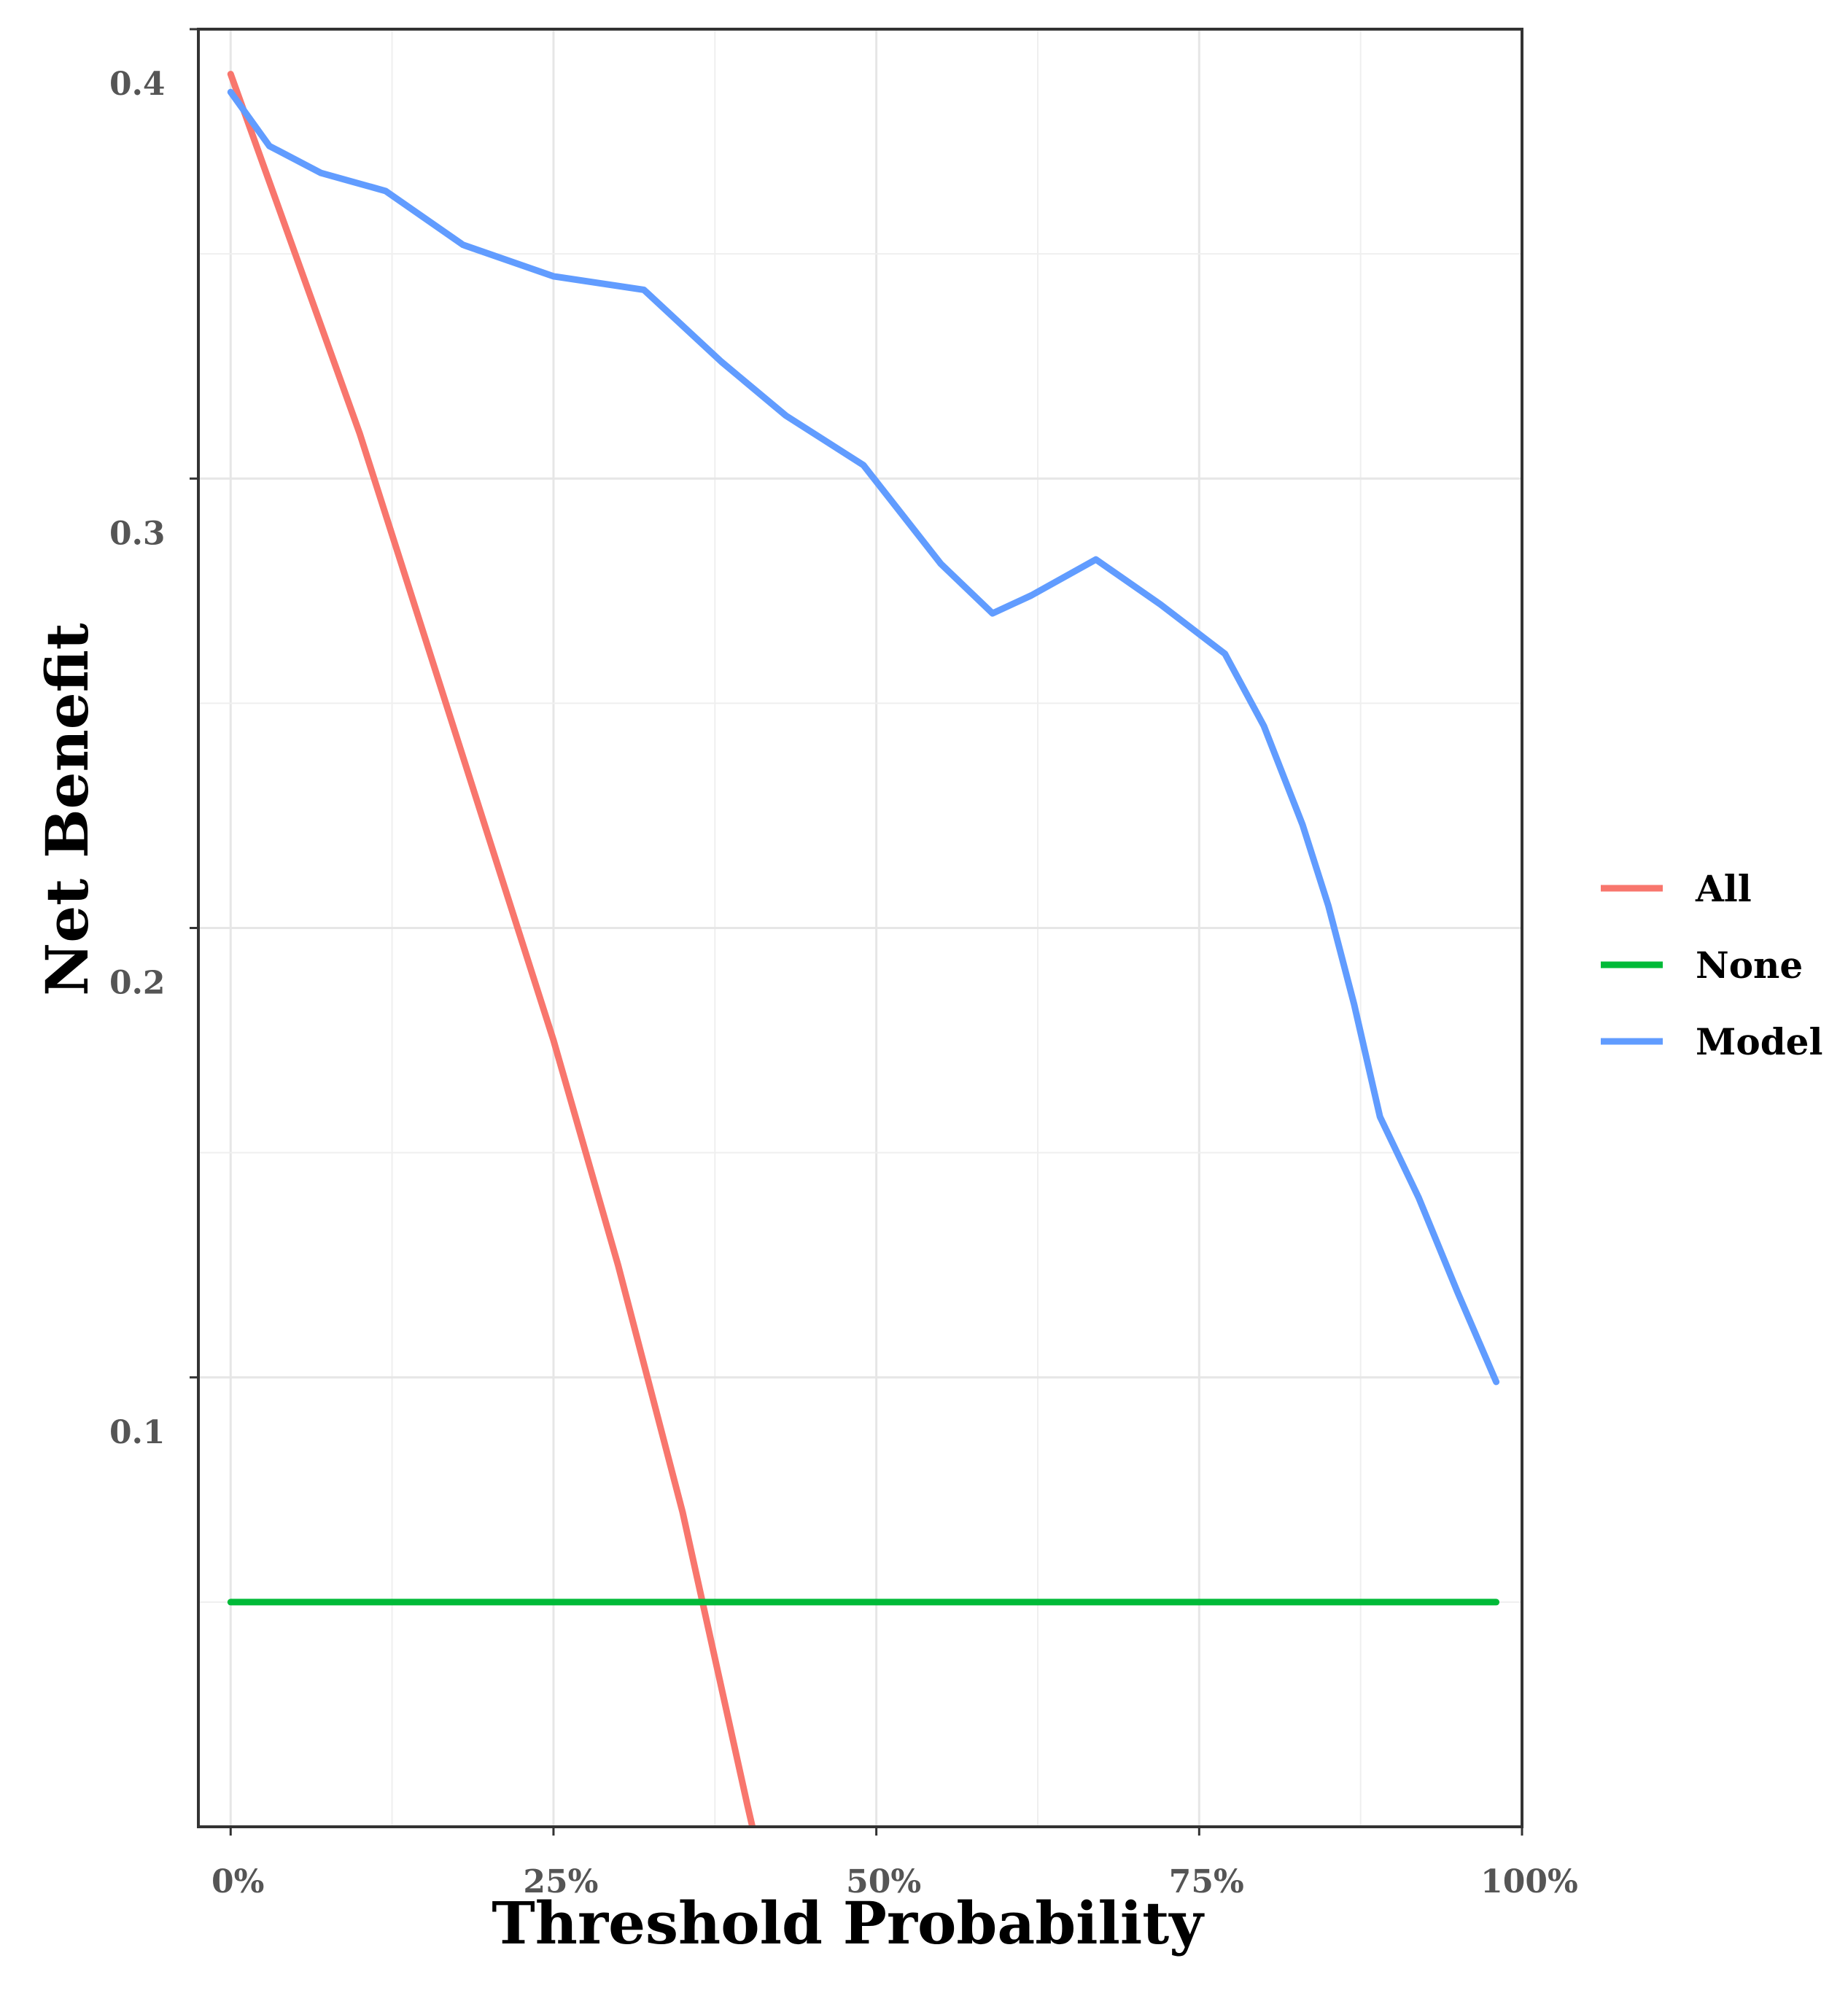 Image resolution: width=1848 pixels, height=2004 pixels. What do you see at coordinates (1529, 1881) in the screenshot?
I see `x-tick-label: 100%` at bounding box center [1529, 1881].